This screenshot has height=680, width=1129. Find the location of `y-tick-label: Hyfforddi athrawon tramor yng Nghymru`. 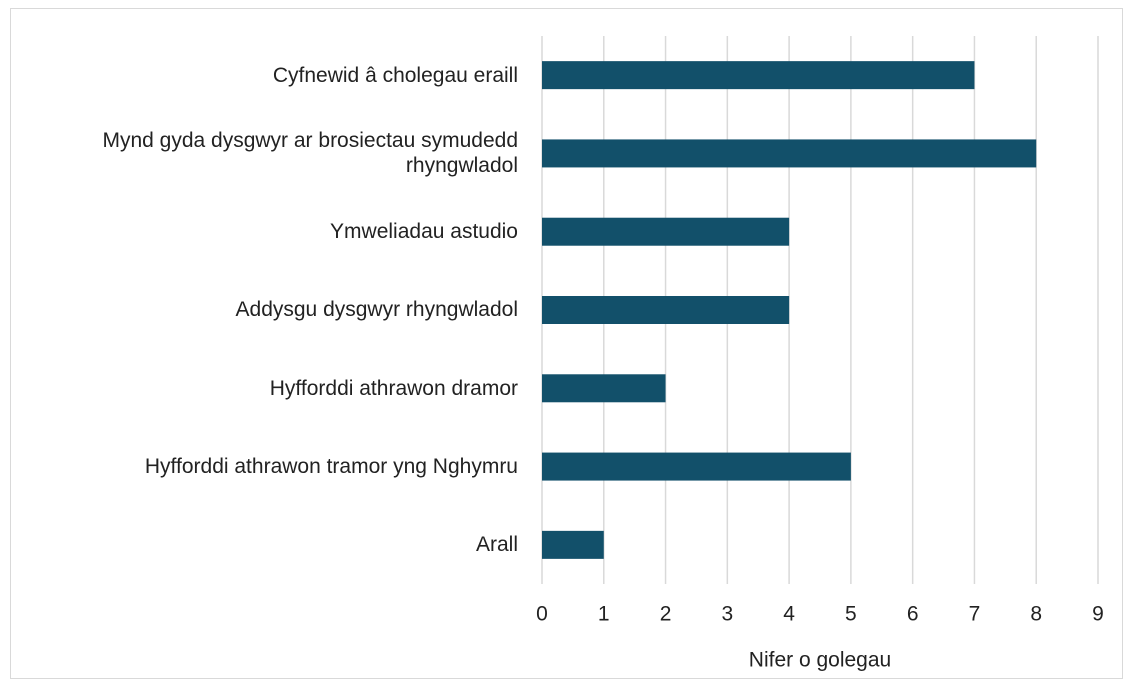

y-tick-label: Hyfforddi athrawon tramor yng Nghymru is located at coordinates (331, 466).